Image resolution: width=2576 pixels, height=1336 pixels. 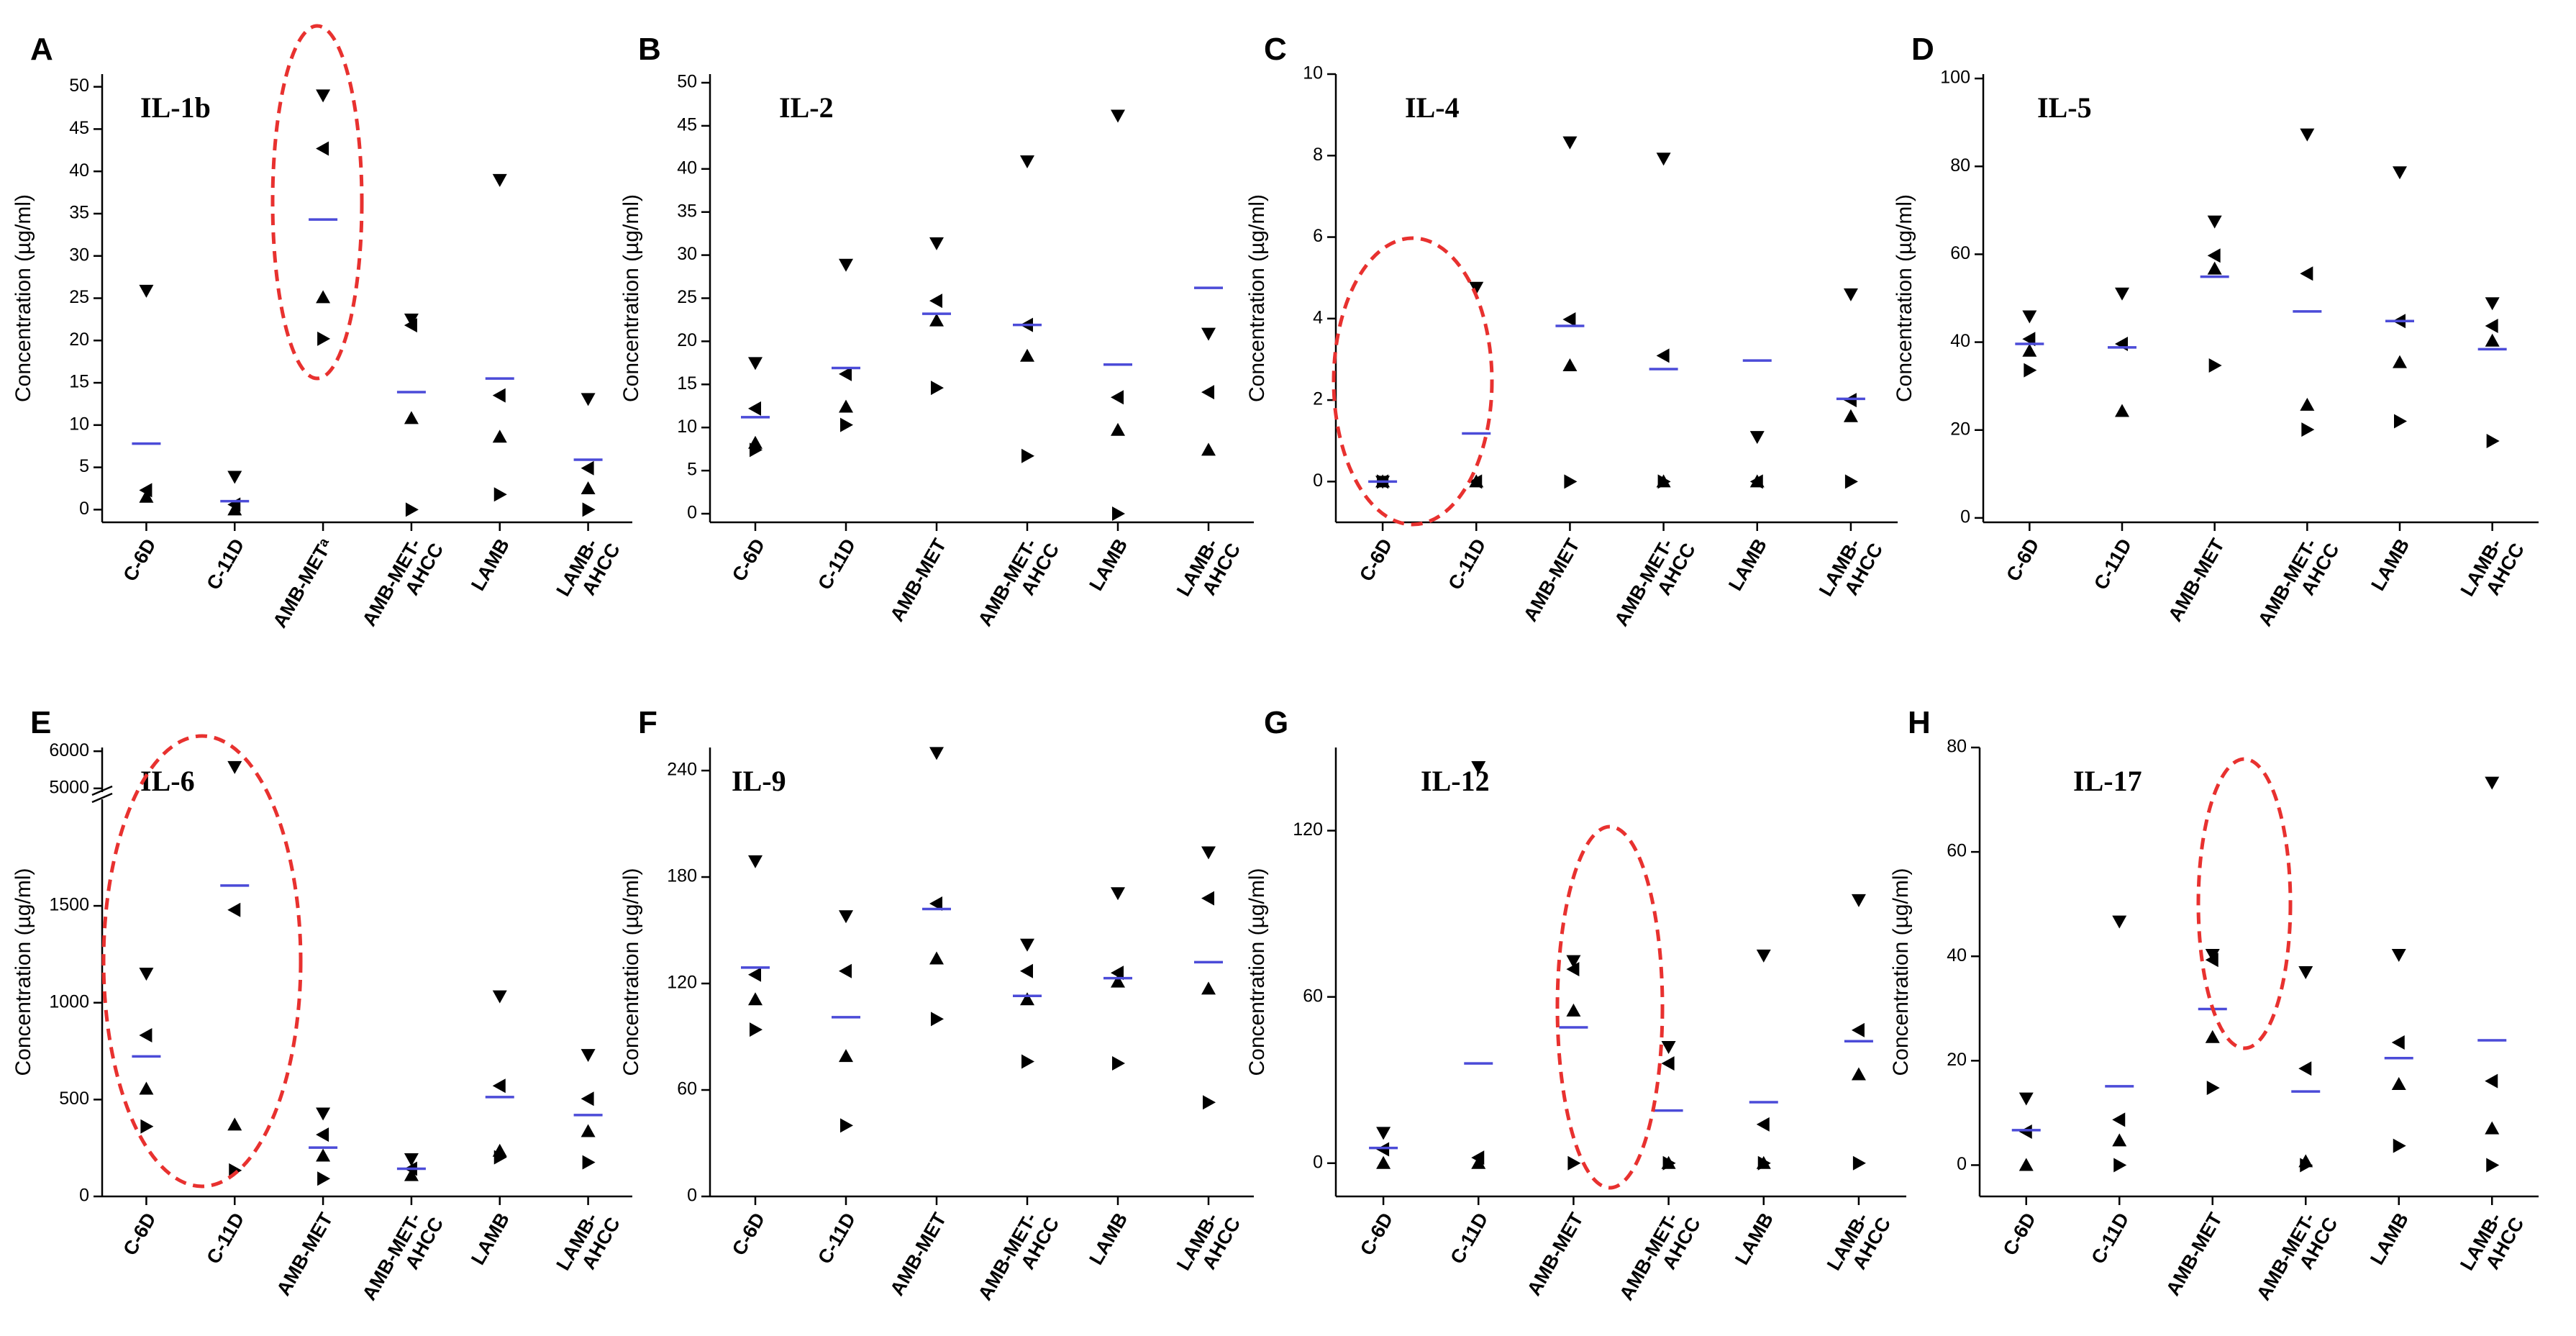 I want to click on axis-break, so click(x=102, y=798).